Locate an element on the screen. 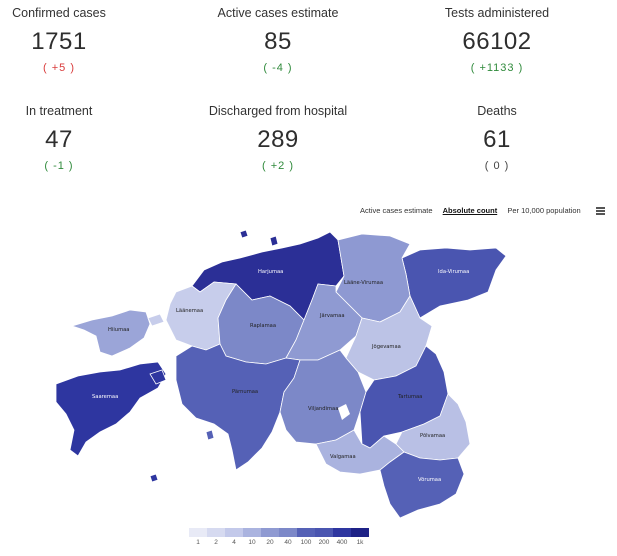  label-jogevamaa: Jõgevamaa is located at coordinates (386, 347).